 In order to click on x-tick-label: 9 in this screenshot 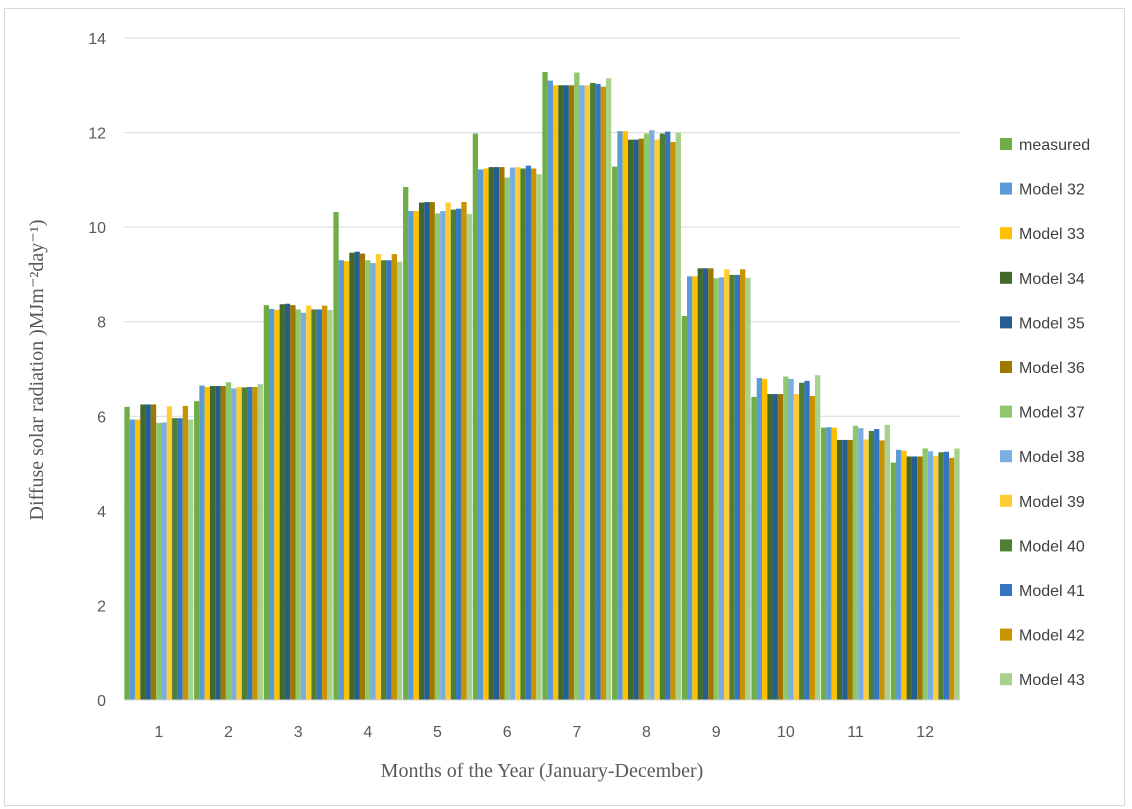, I will do `click(716, 732)`.